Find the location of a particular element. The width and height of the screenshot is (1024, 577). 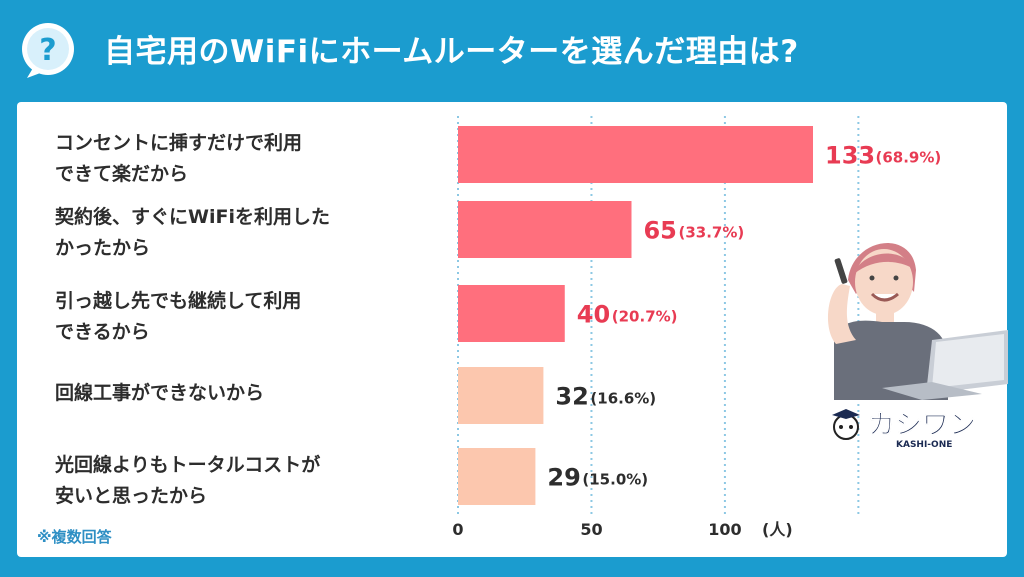

x-axis-unit: (人) is located at coordinates (777, 529).